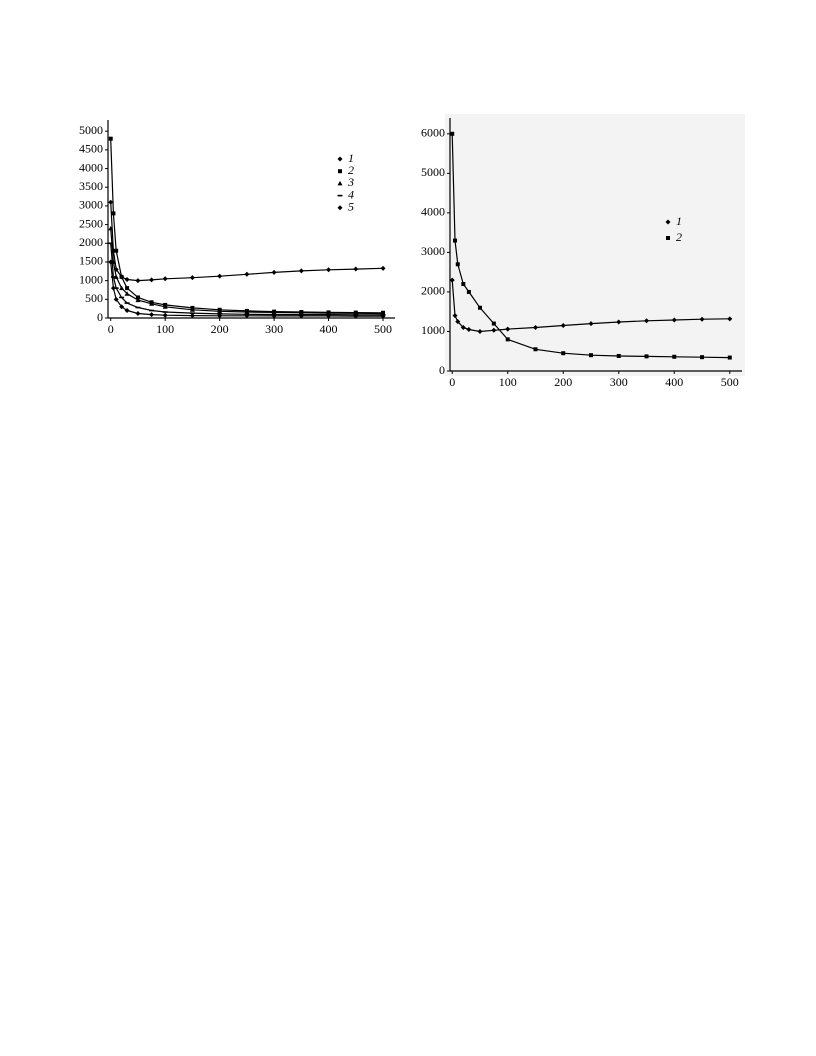  What do you see at coordinates (100, 317) in the screenshot?
I see `y-tick-label: 0` at bounding box center [100, 317].